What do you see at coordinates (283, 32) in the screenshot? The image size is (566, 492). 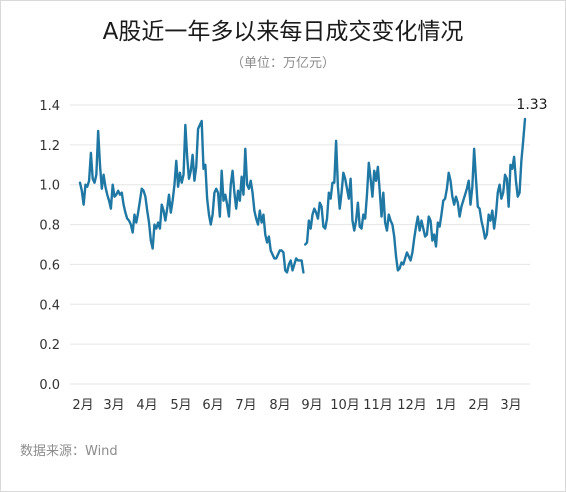 I see `chart-title: A股近一年多以来每日成交变化情况` at bounding box center [283, 32].